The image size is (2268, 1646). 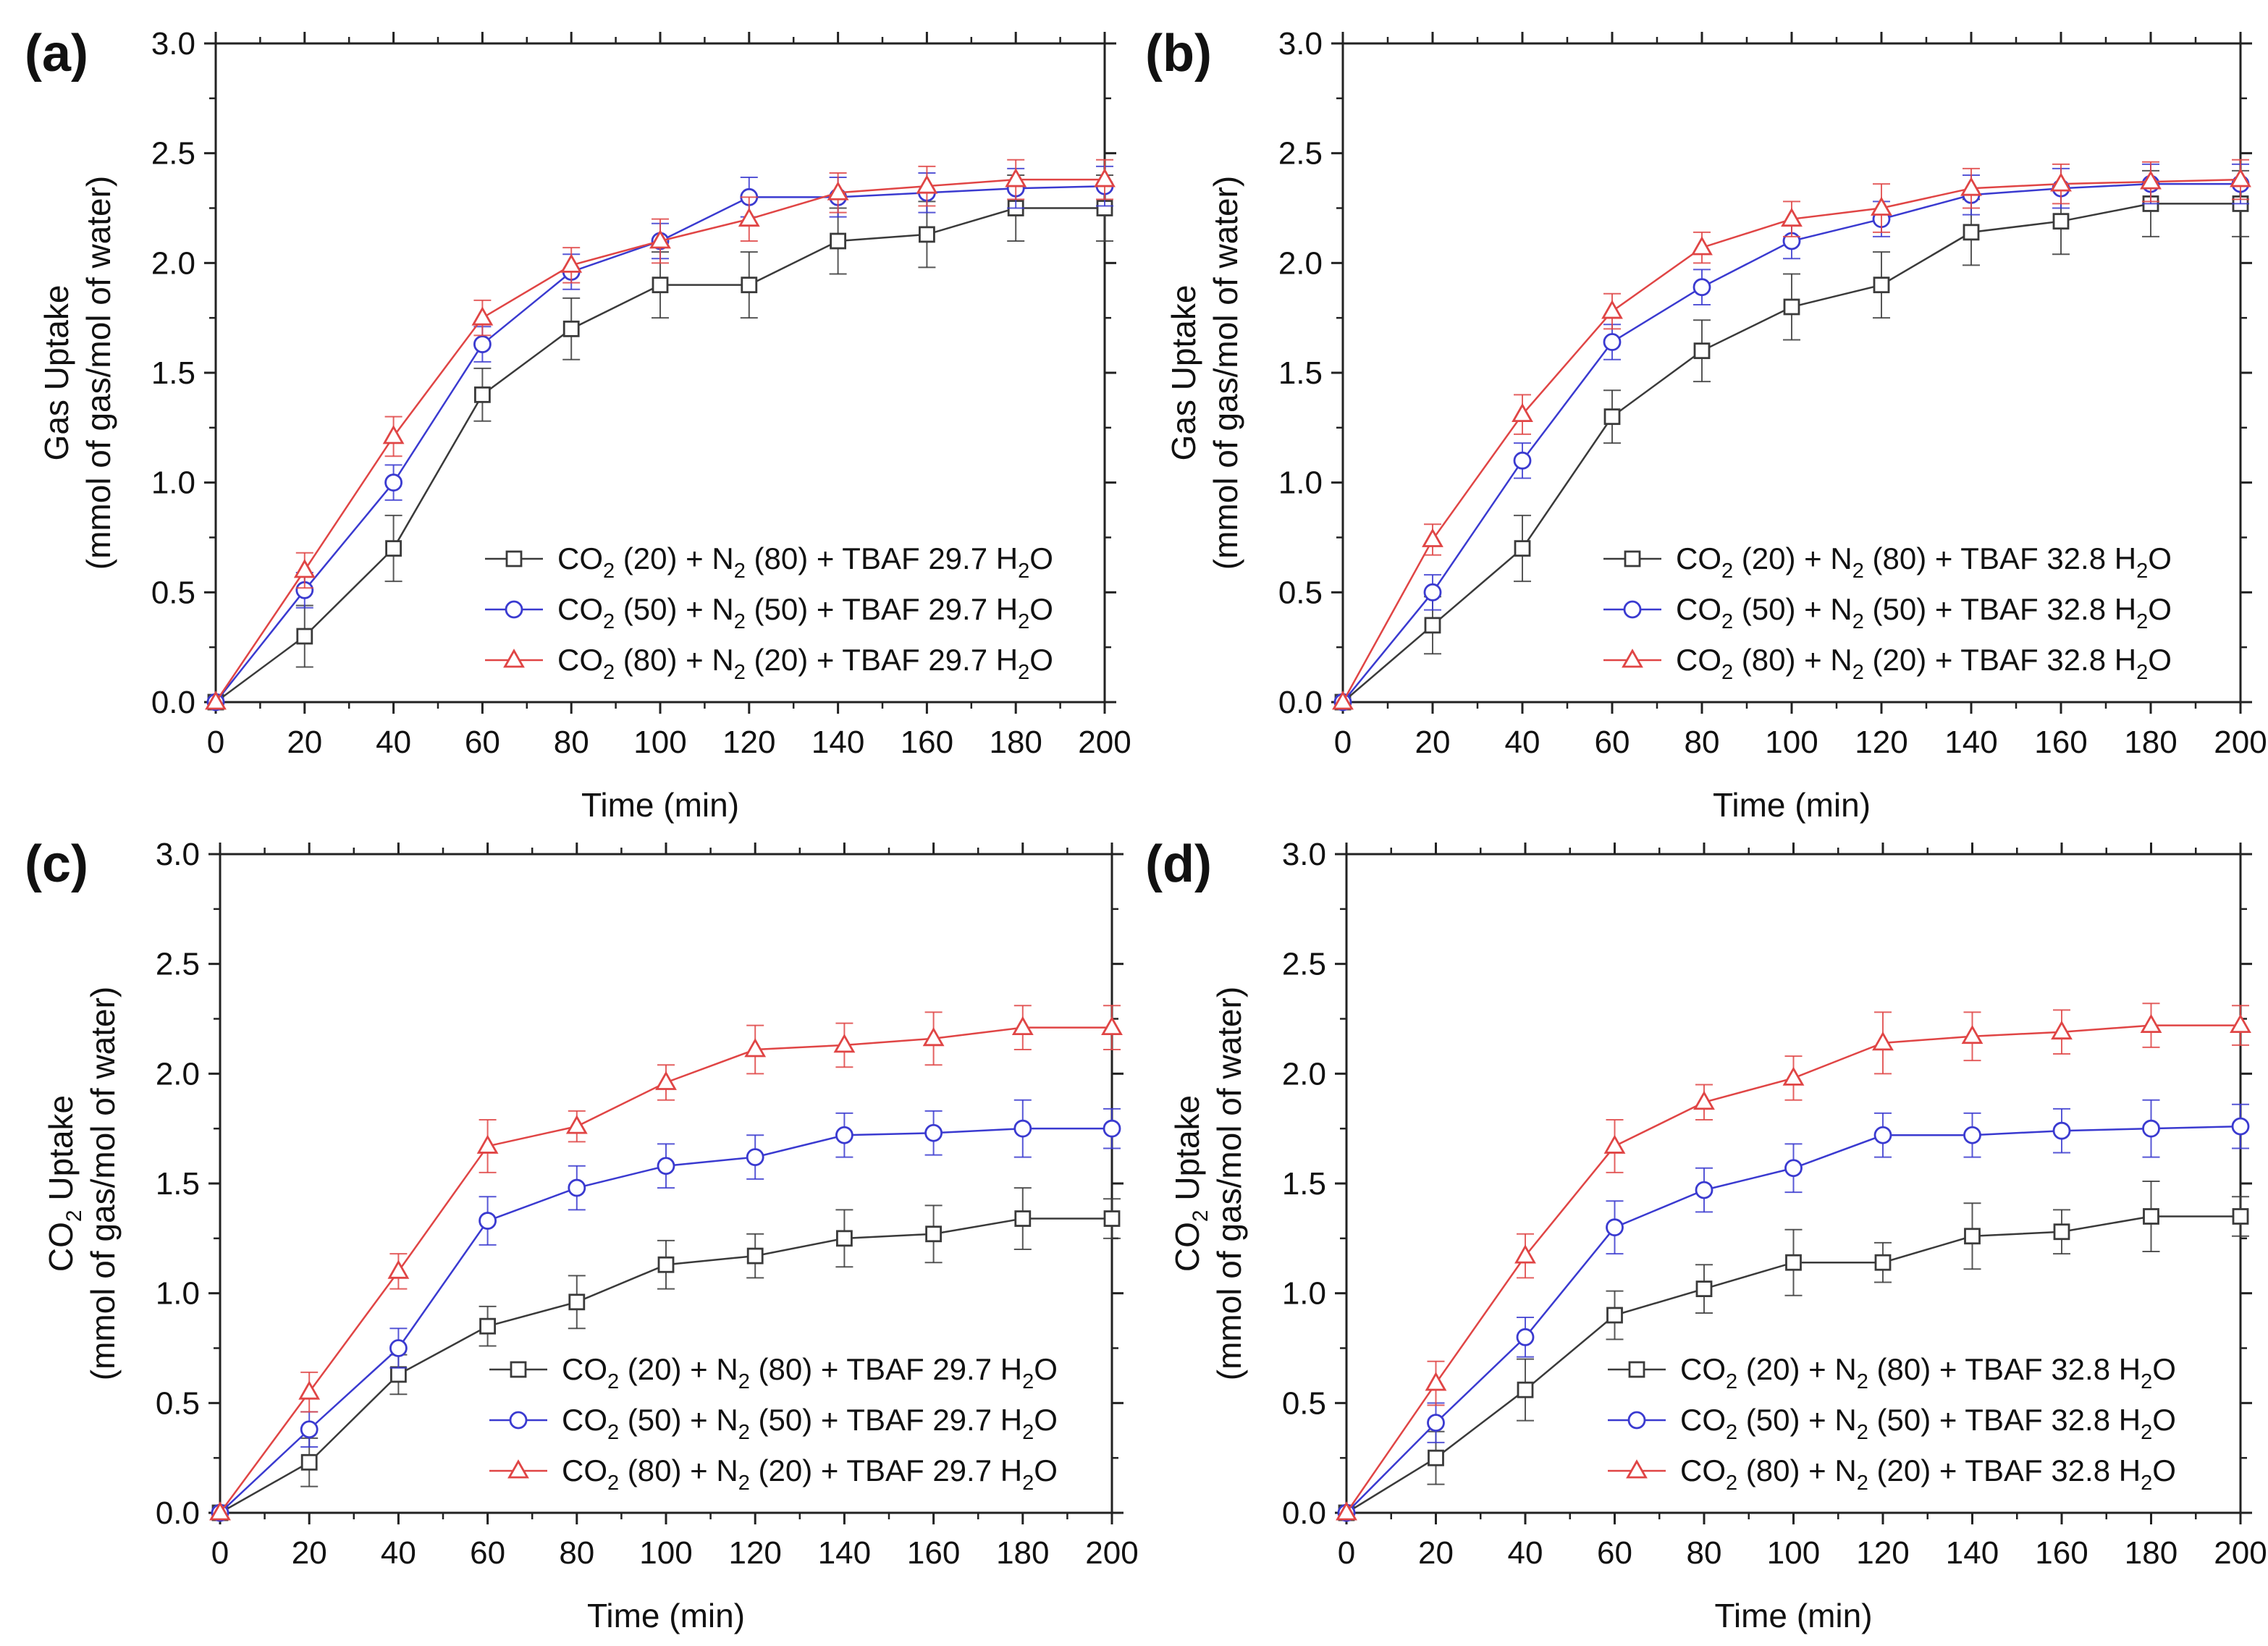 I want to click on x-axis-title: Time (min), so click(x=660, y=805).